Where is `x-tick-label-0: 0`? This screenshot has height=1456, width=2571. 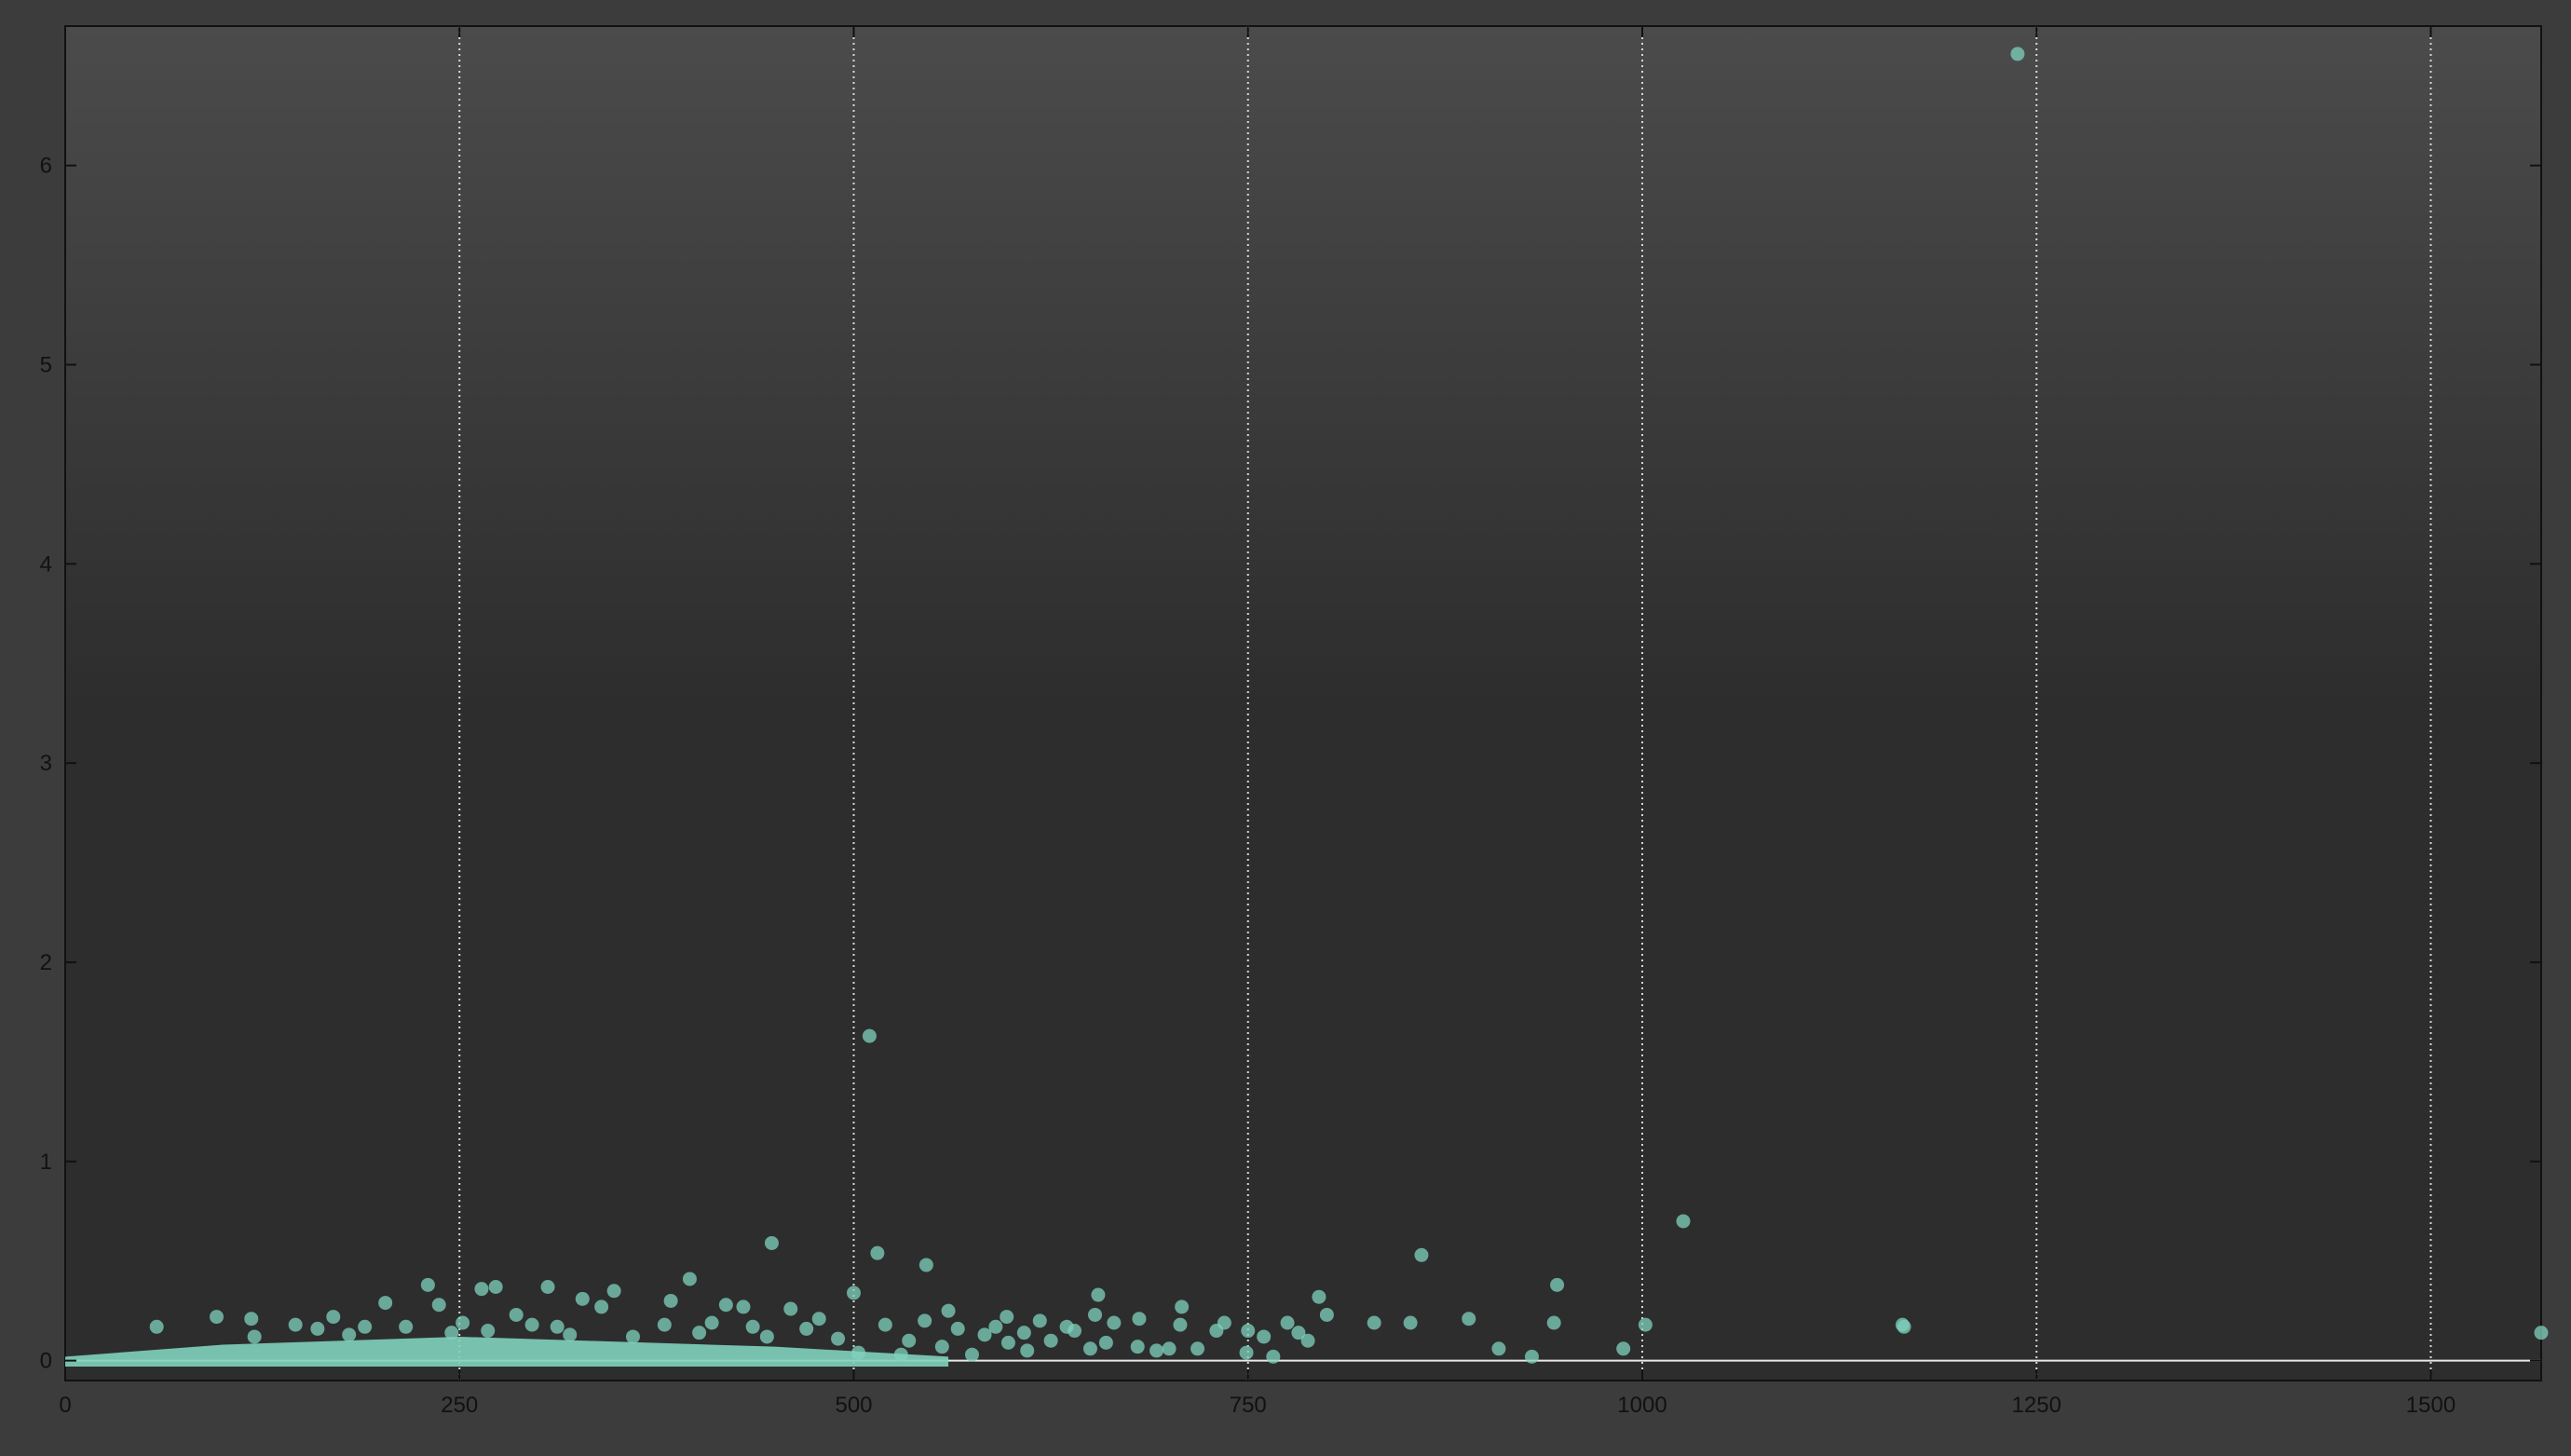
x-tick-label-0: 0 is located at coordinates (65, 1405).